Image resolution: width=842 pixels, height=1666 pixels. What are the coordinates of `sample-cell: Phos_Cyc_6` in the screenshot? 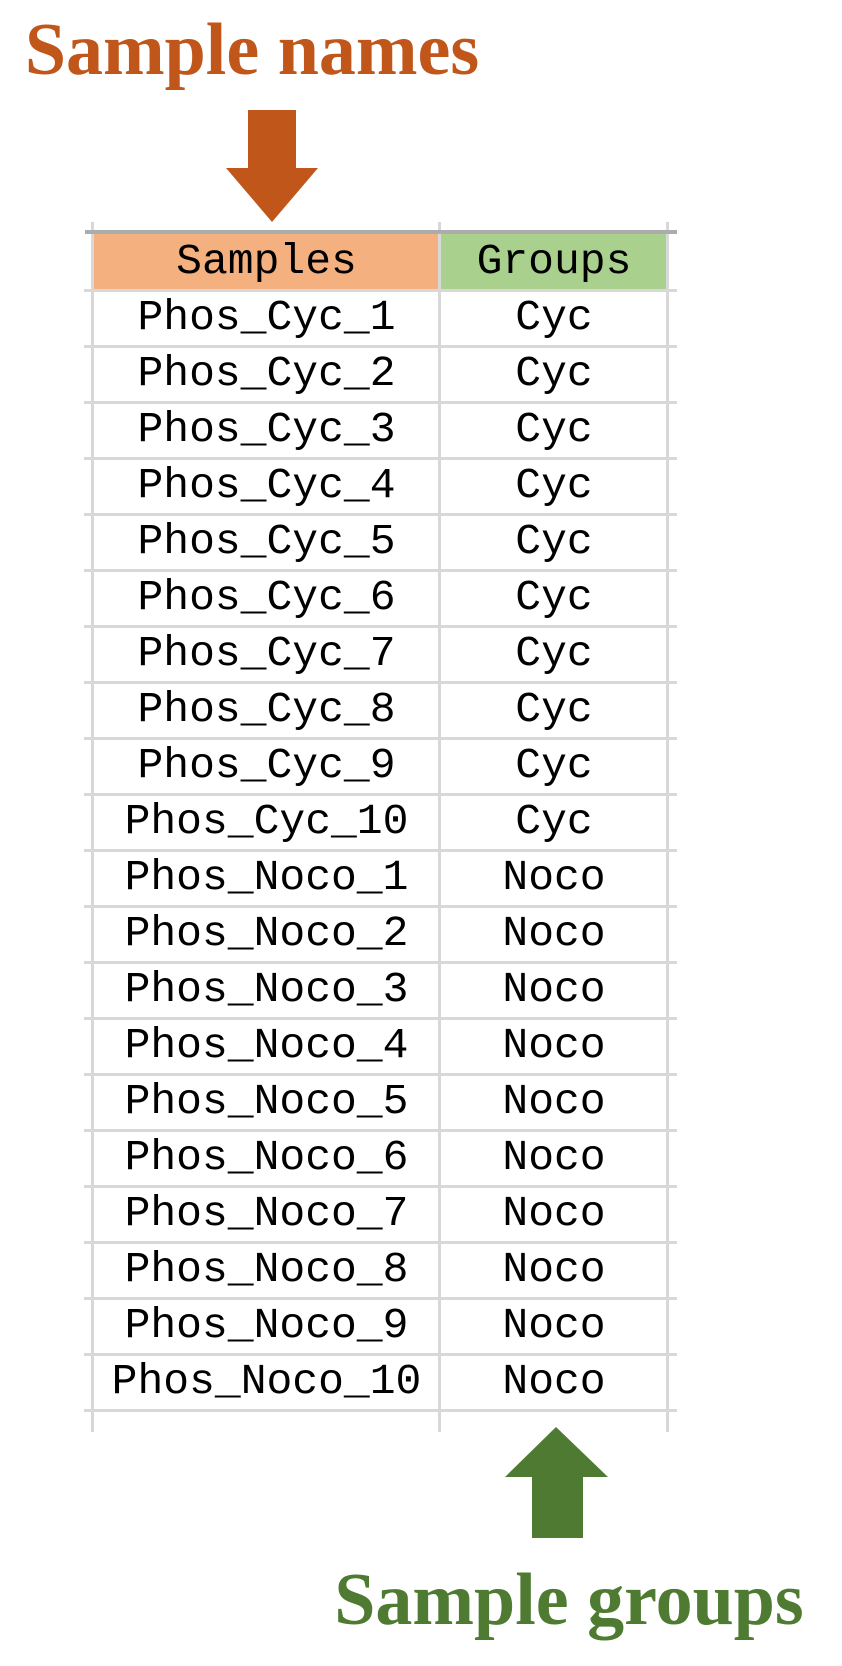 It's located at (266, 597).